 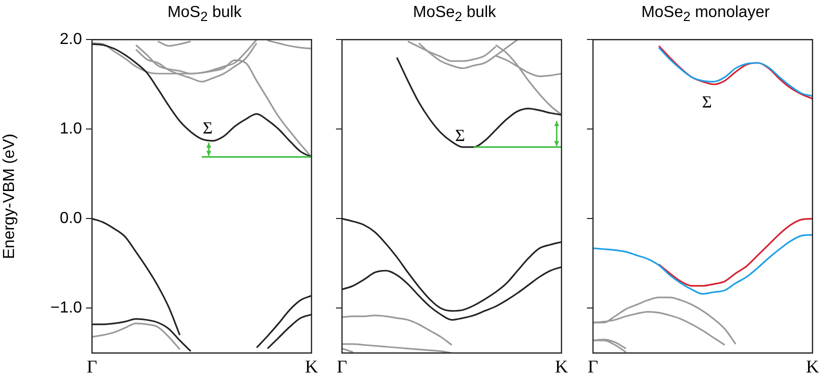 What do you see at coordinates (204, 14) in the screenshot?
I see `chart-title: MoS$_{2}$ bulk` at bounding box center [204, 14].